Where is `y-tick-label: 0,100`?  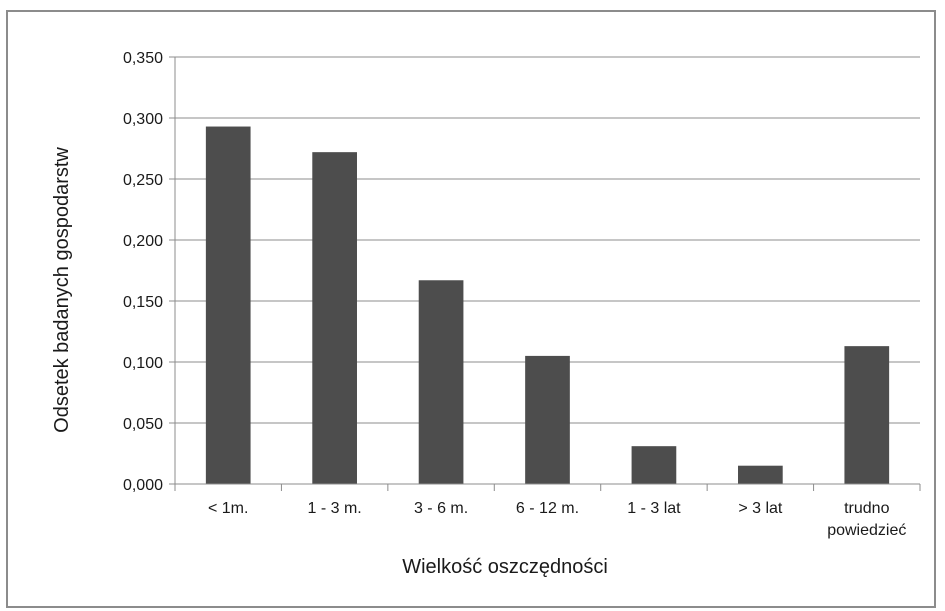 y-tick-label: 0,100 is located at coordinates (143, 363).